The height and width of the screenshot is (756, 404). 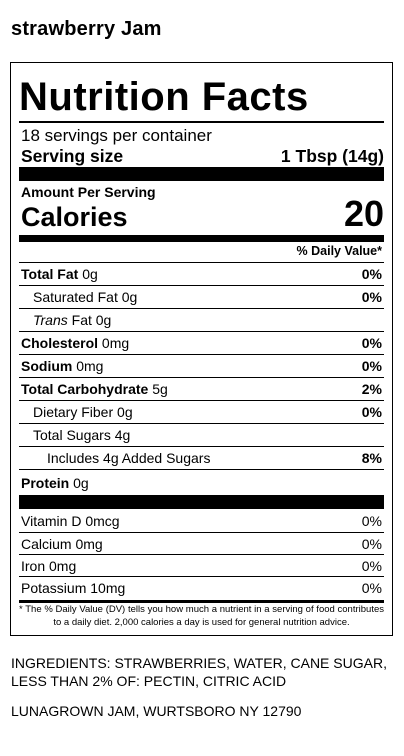 What do you see at coordinates (86, 29) in the screenshot?
I see `product-title: strawberry Jam` at bounding box center [86, 29].